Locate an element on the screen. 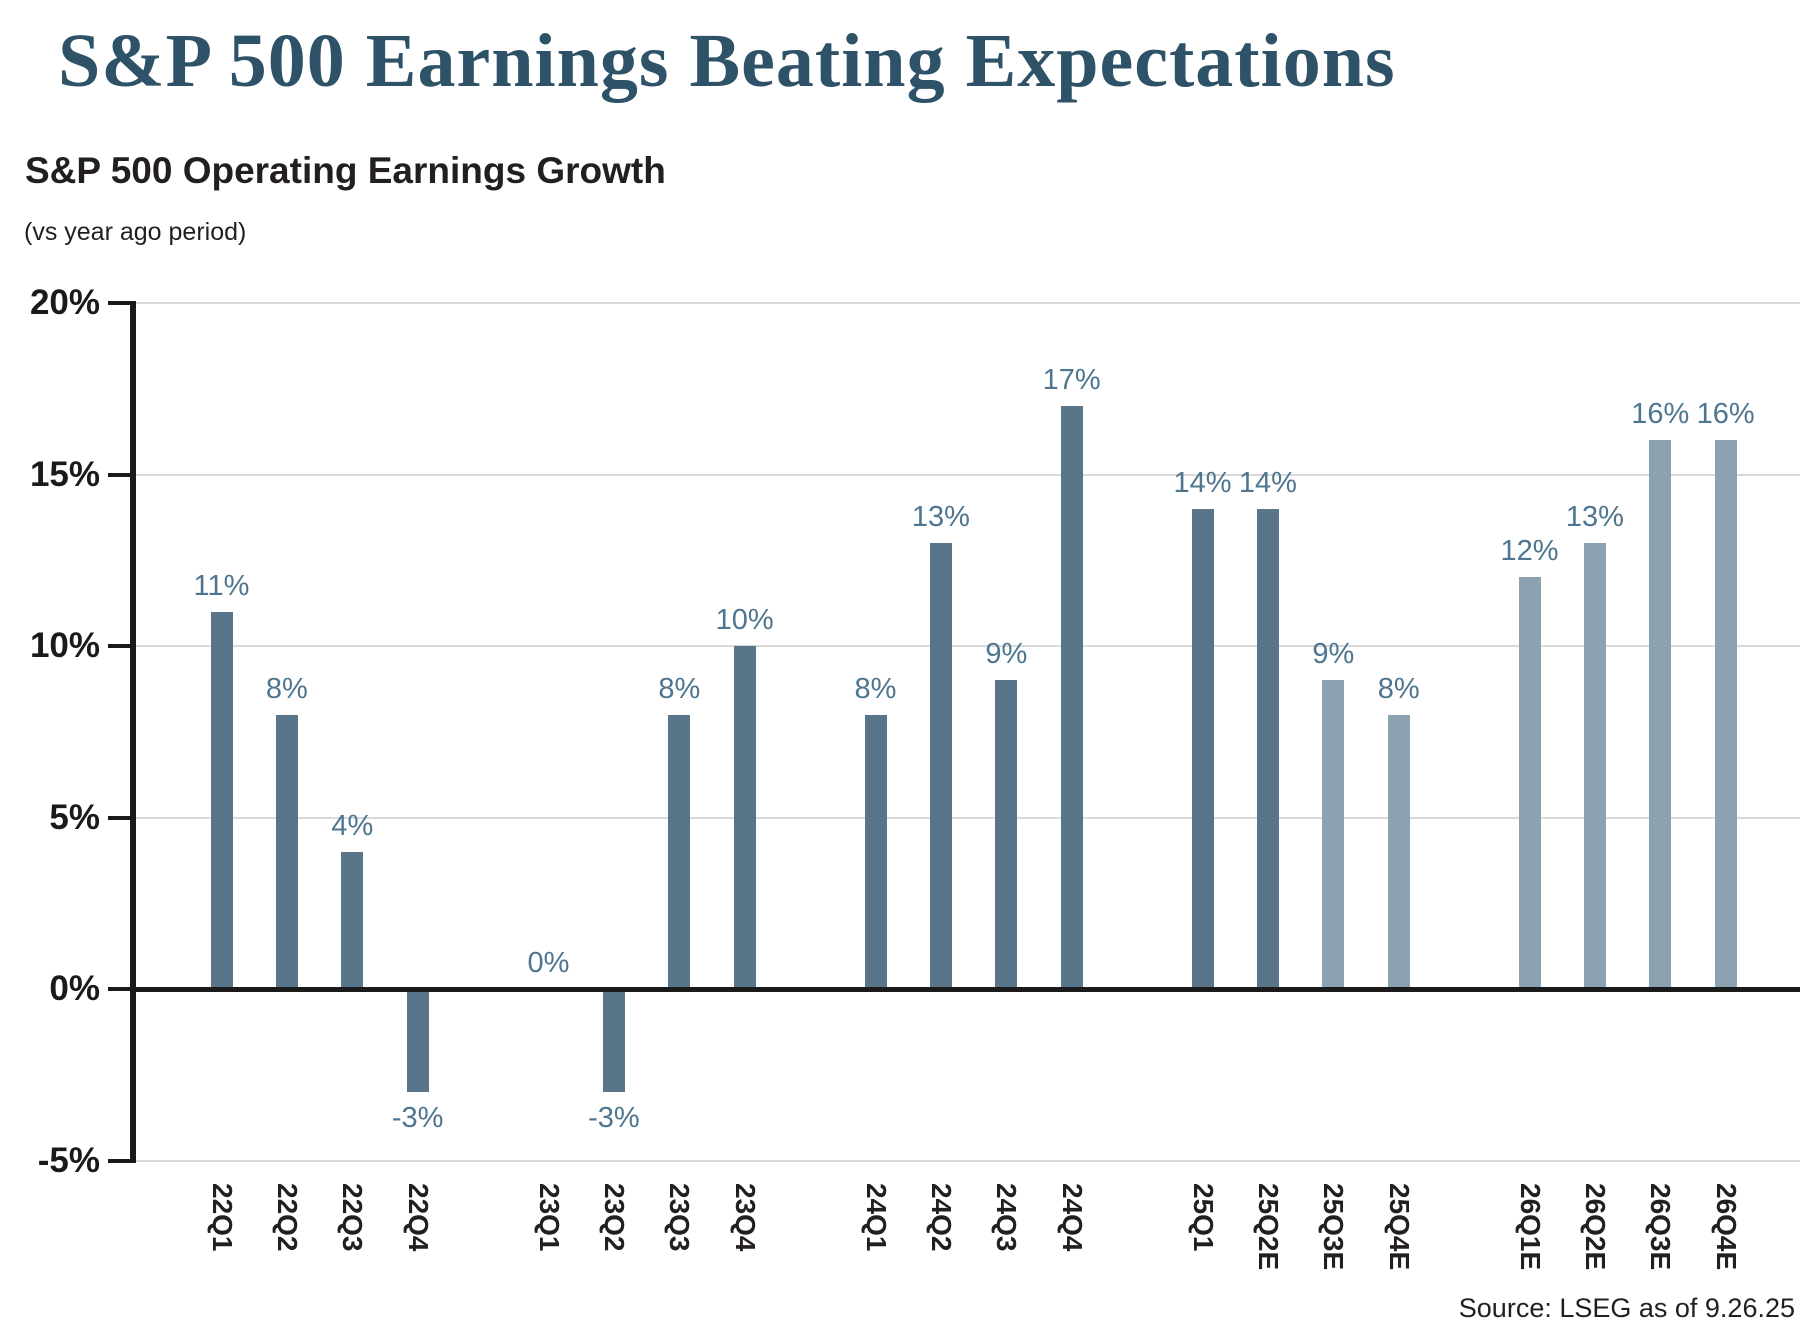  bar-value-label-26Q2E: 13% is located at coordinates (1594, 517).